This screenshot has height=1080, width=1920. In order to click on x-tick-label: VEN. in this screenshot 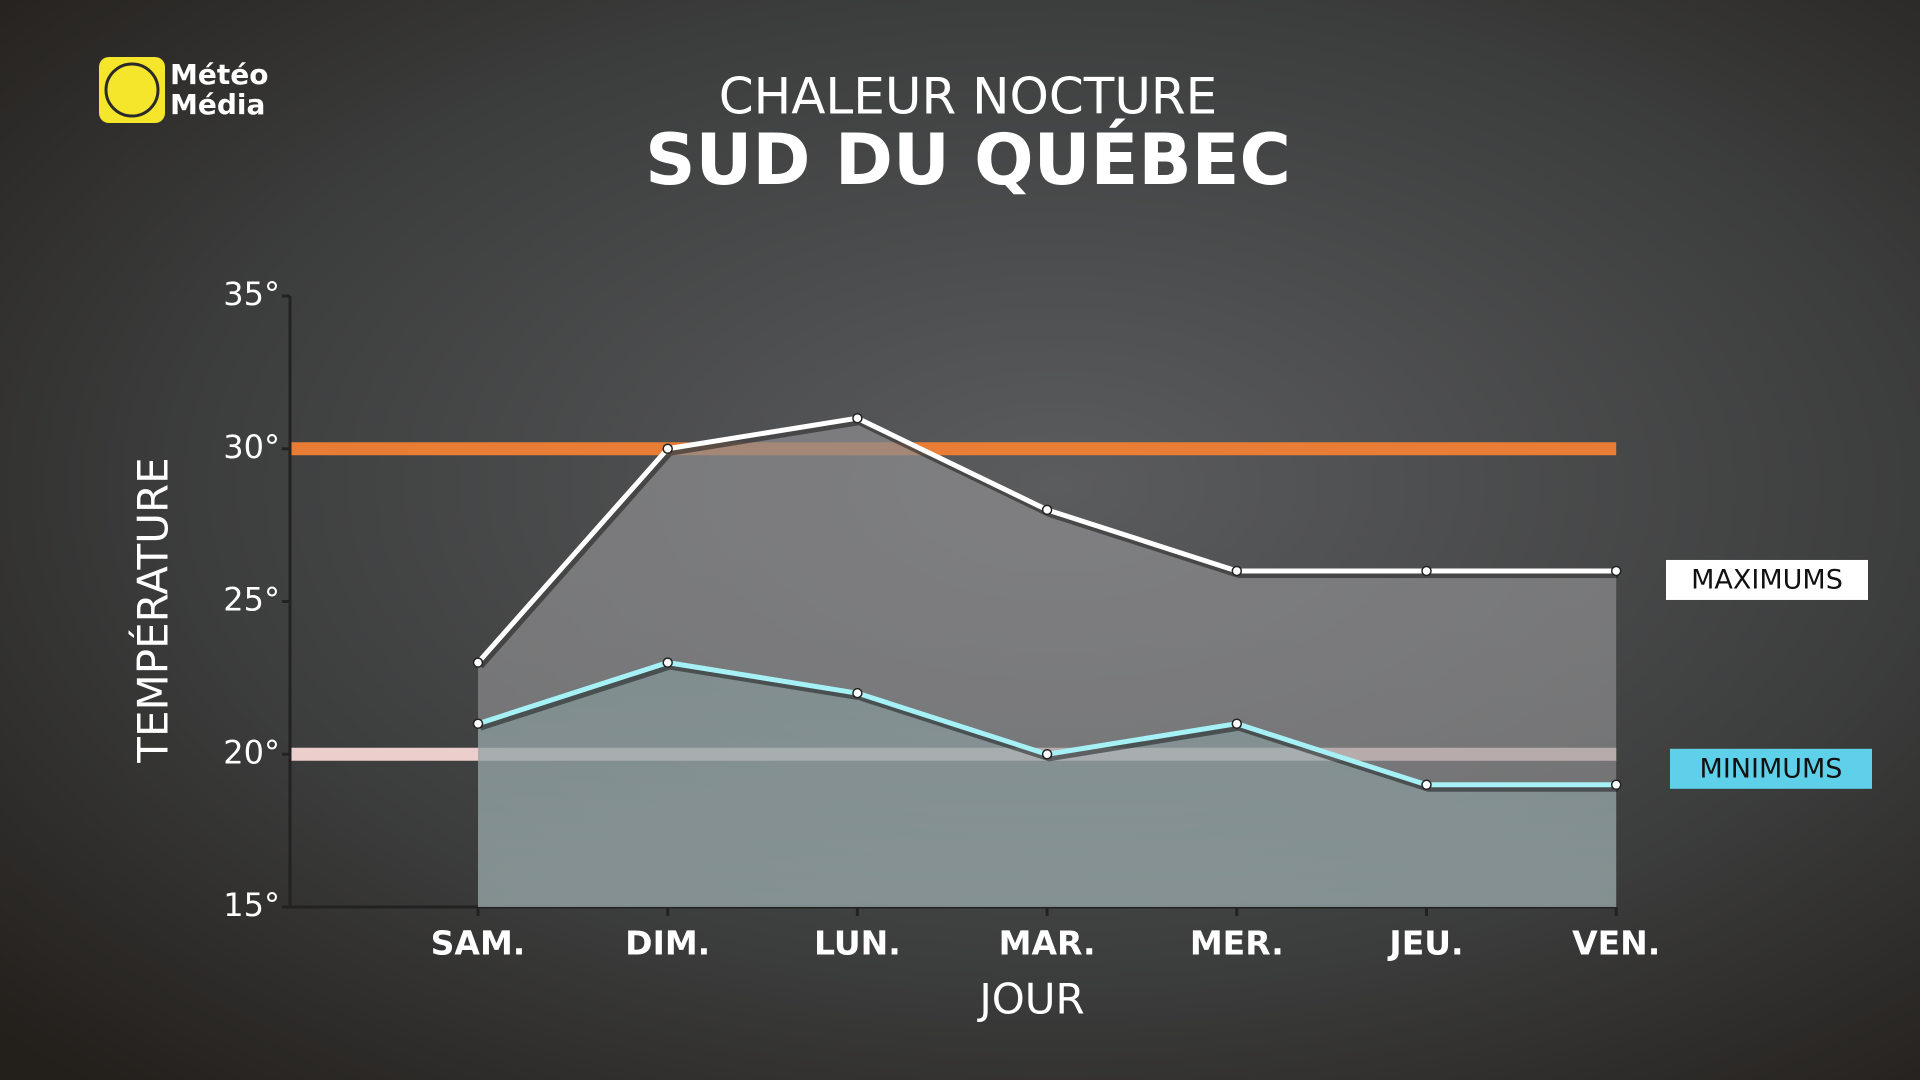, I will do `click(1616, 943)`.